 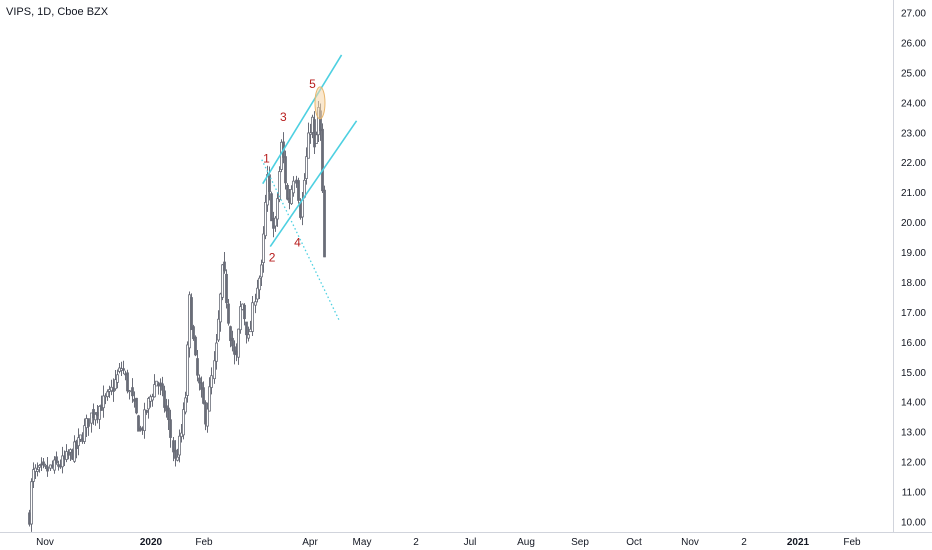 What do you see at coordinates (580, 542) in the screenshot?
I see `time-tick-label: Sep` at bounding box center [580, 542].